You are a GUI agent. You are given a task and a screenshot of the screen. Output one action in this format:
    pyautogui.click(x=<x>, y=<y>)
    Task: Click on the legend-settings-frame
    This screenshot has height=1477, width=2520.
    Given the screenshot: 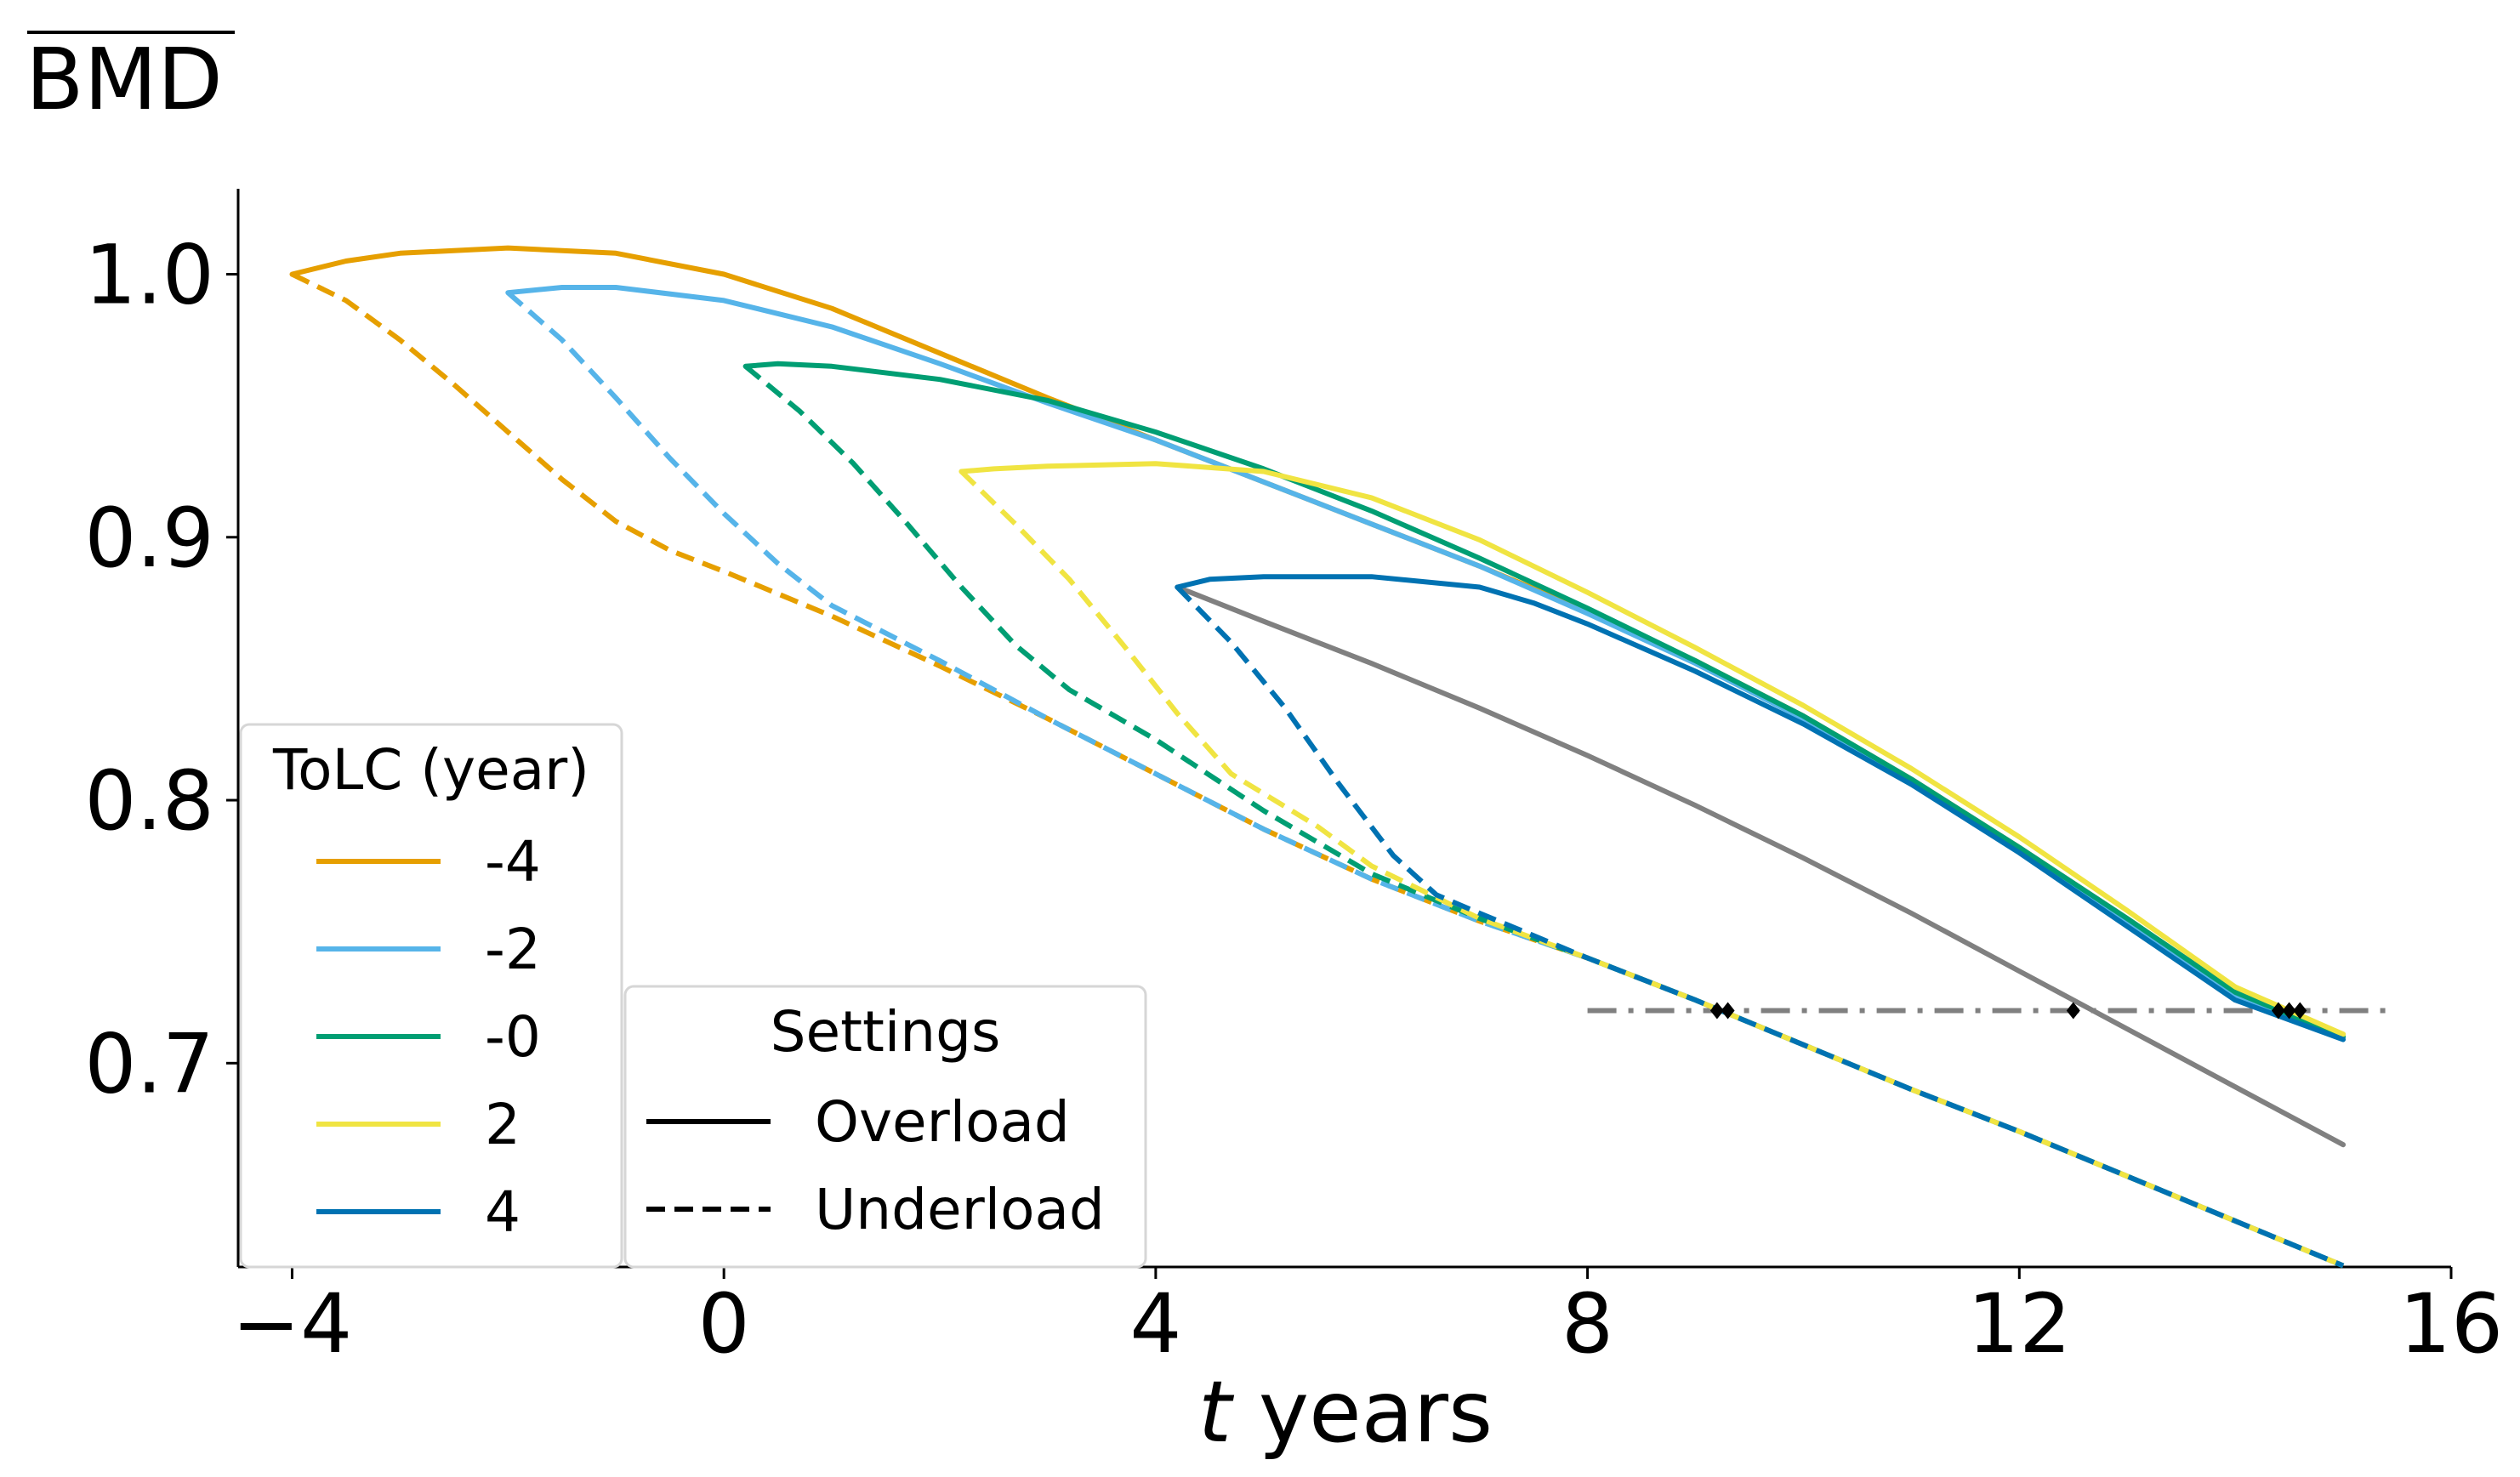 What is the action you would take?
    pyautogui.click(x=885, y=1127)
    